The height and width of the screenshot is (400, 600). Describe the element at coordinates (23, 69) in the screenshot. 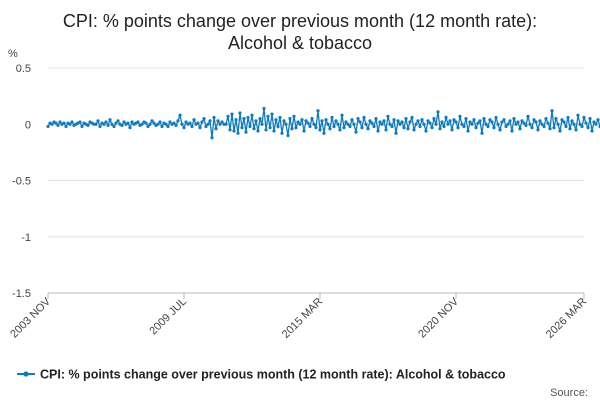

I see `y-tick-label: 0.5` at that location.